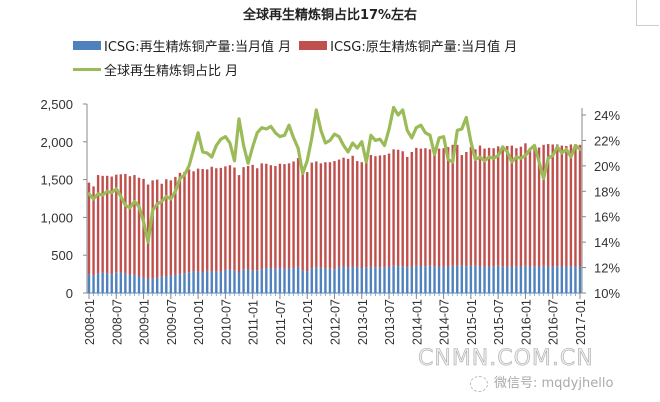 This screenshot has width=660, height=402. I want to click on y-tick-label: 2,000, so click(56, 142).